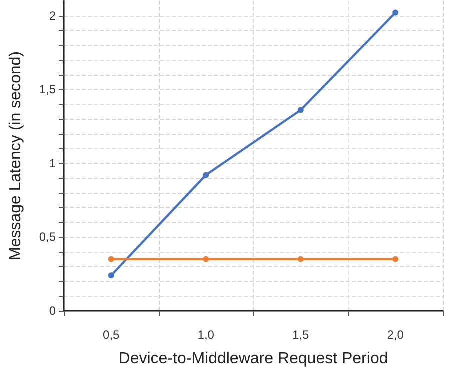  I want to click on x-tick-label: 0,5, so click(111, 335).